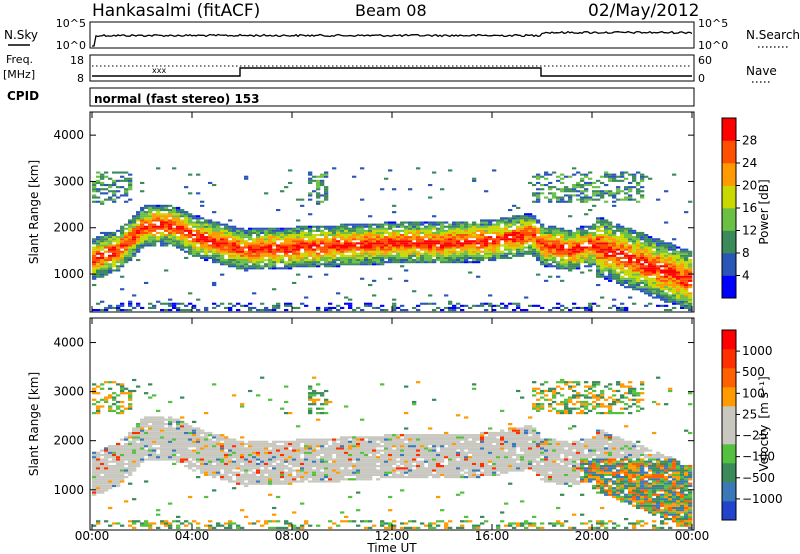 The height and width of the screenshot is (554, 800). I want to click on colorbar-tick-label: 8, so click(746, 253).